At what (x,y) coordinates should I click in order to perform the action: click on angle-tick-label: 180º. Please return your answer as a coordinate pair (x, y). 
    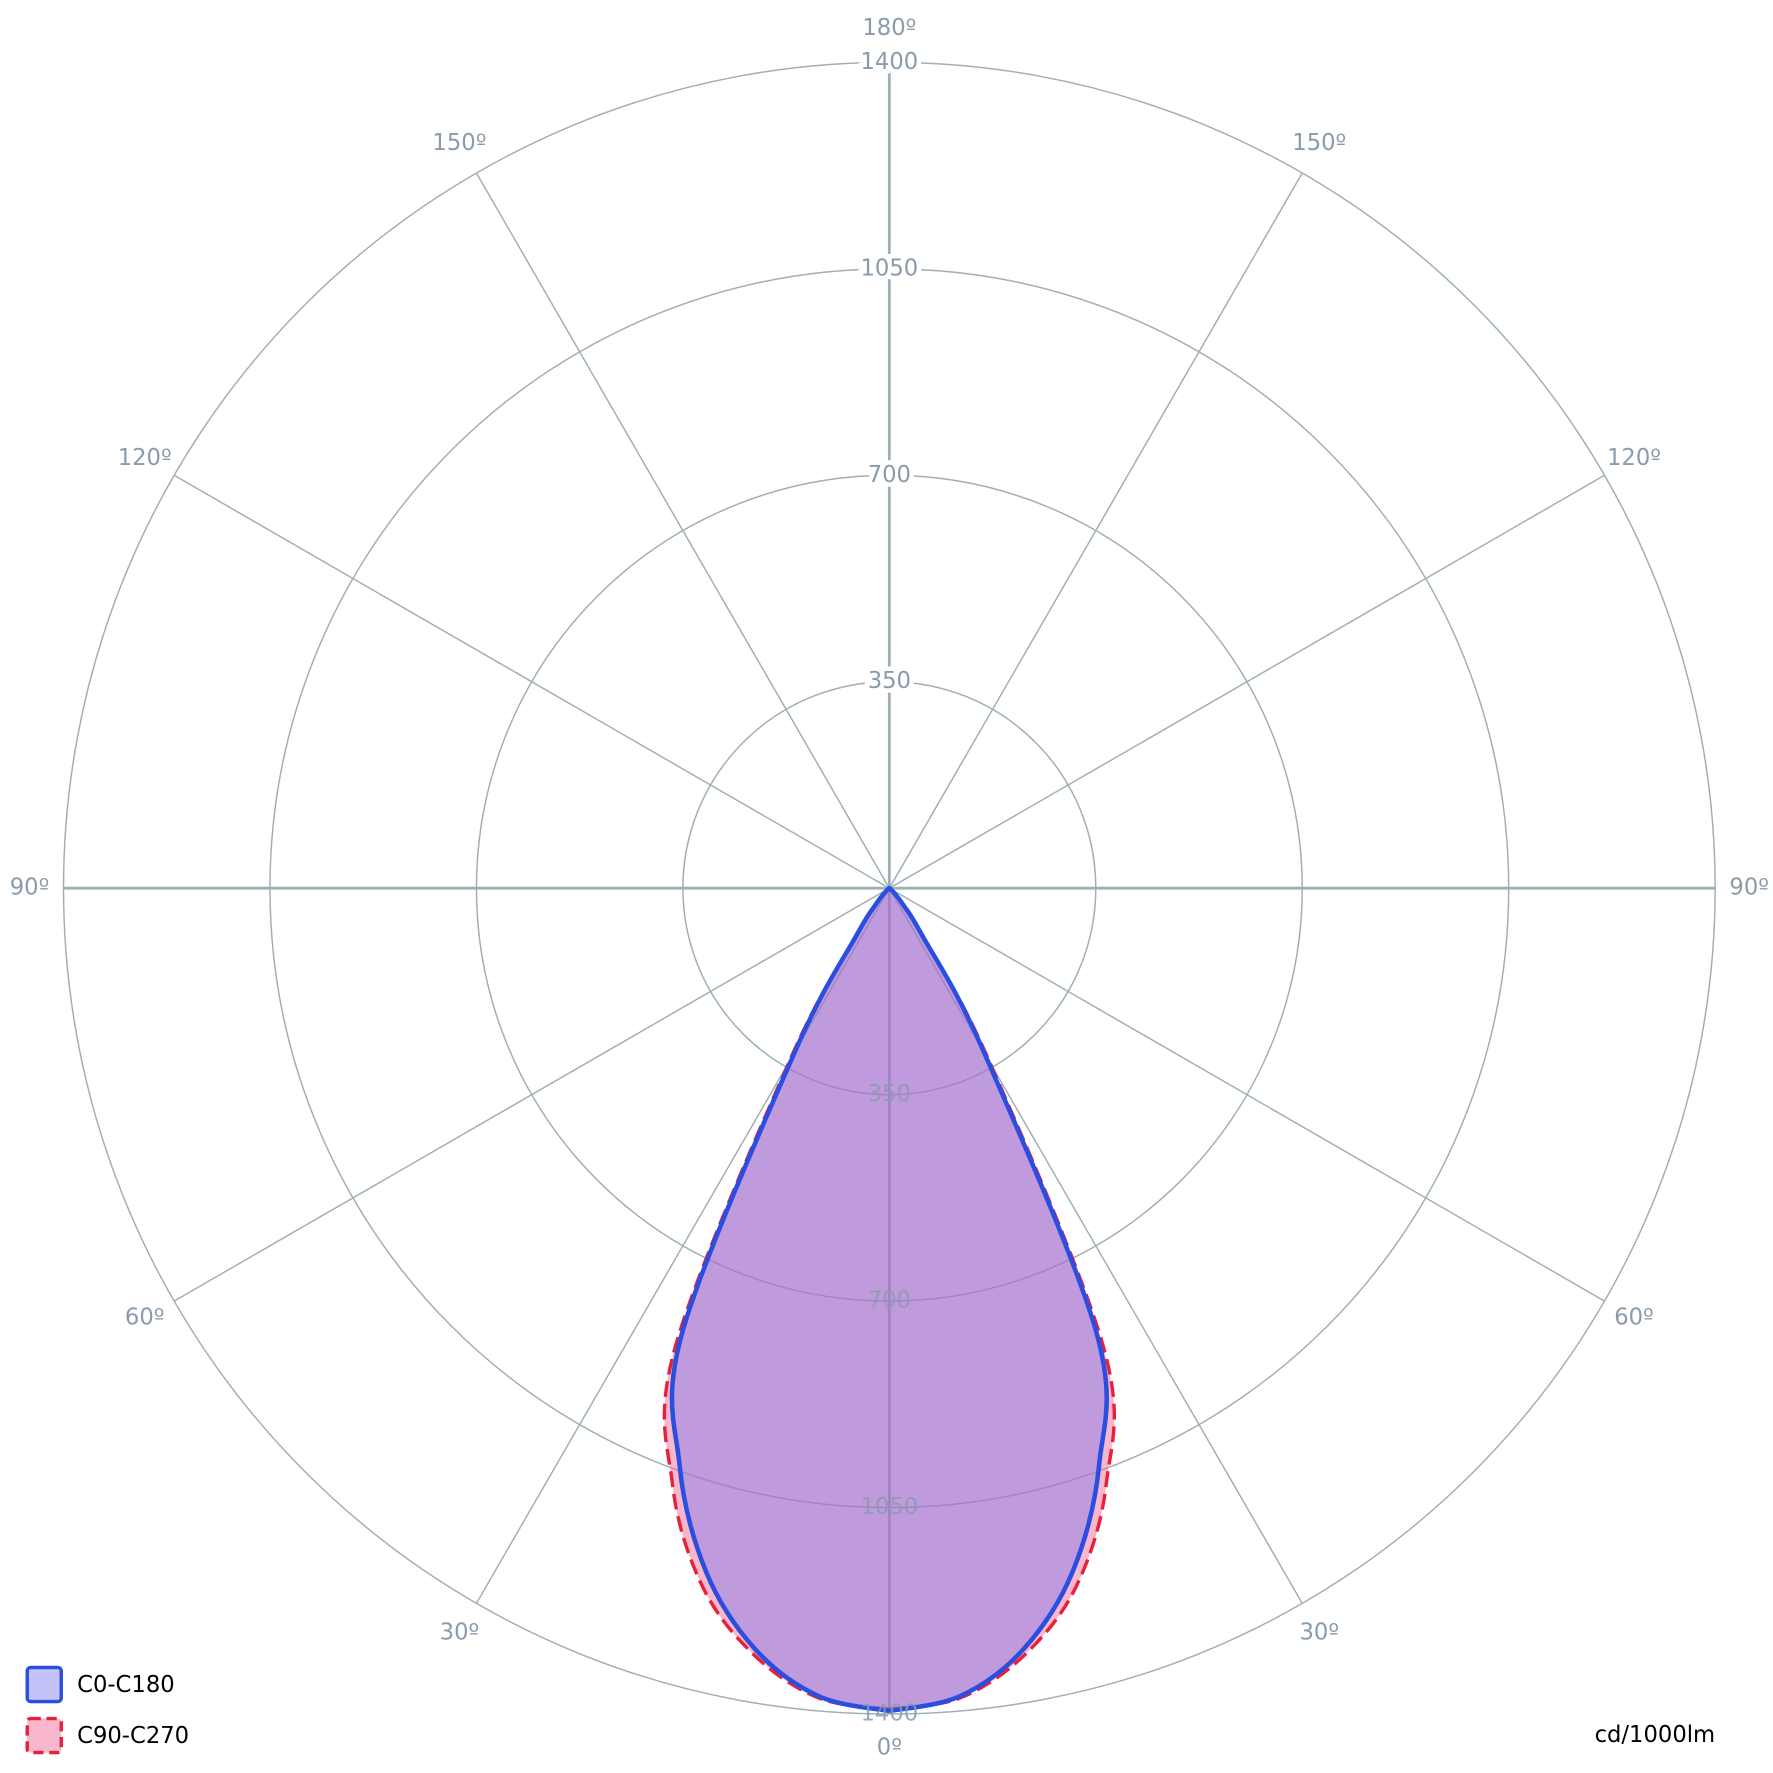
    Looking at the image, I should click on (889, 28).